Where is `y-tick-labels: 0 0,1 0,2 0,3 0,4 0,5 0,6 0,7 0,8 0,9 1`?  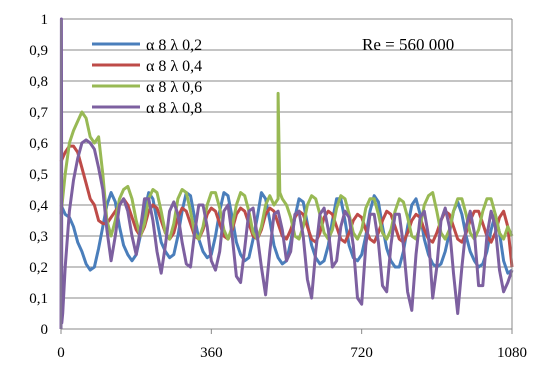 y-tick-labels: 0 0,1 0,2 0,3 0,4 0,5 0,6 0,7 0,8 0,9 1 is located at coordinates (38, 175).